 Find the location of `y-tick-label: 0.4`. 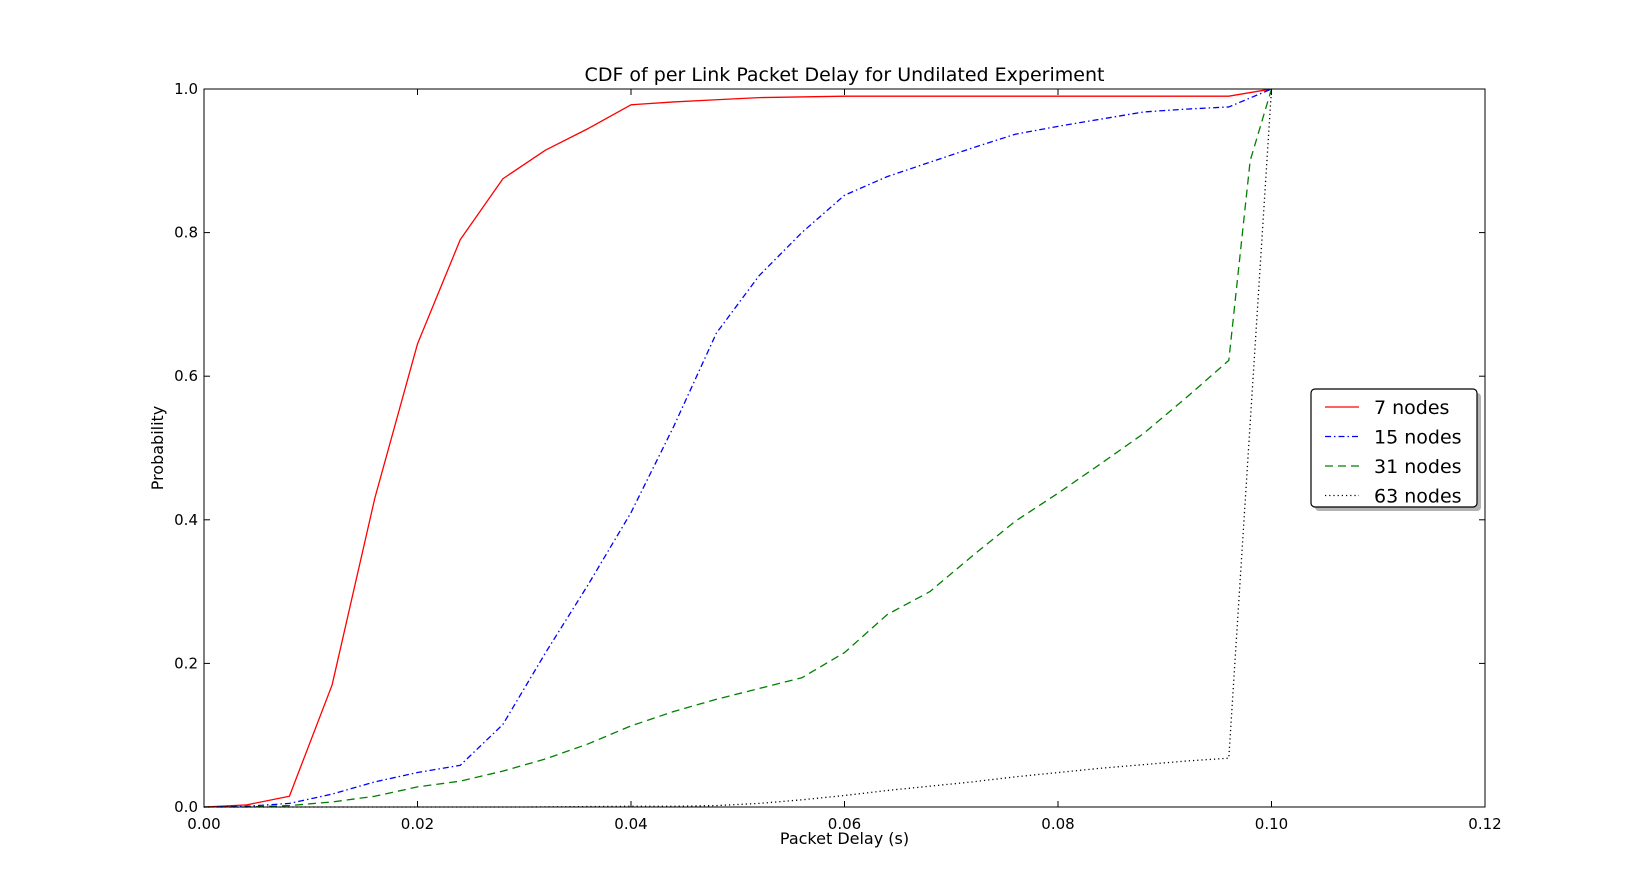

y-tick-label: 0.4 is located at coordinates (186, 520).